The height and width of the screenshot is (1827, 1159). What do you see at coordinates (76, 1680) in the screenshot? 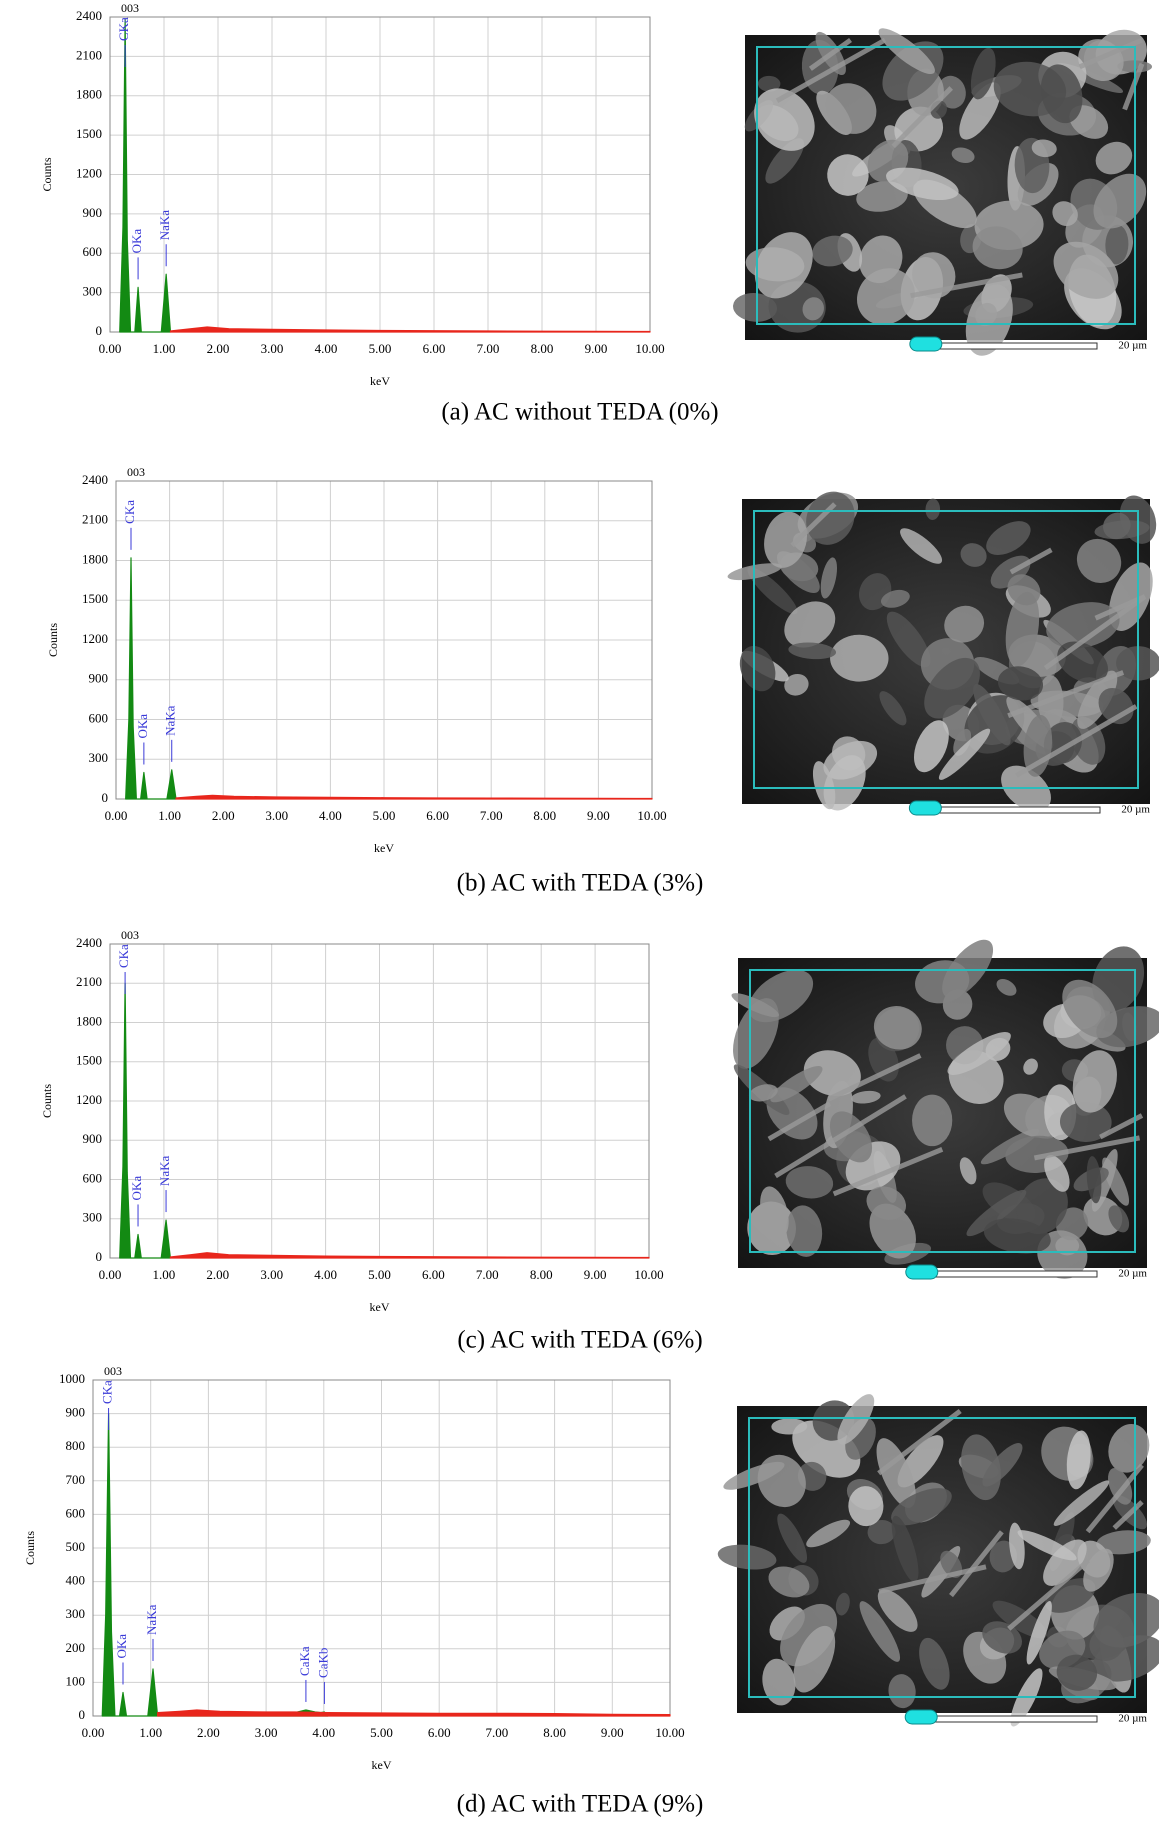
I see `y-tick-label: 100` at bounding box center [76, 1680].